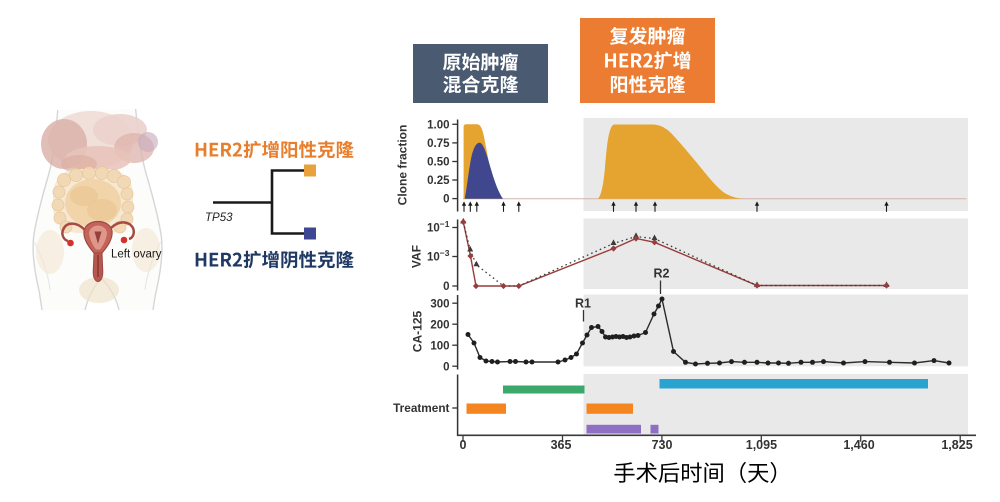  I want to click on svg-text: 10⁻³, so click(438, 256).